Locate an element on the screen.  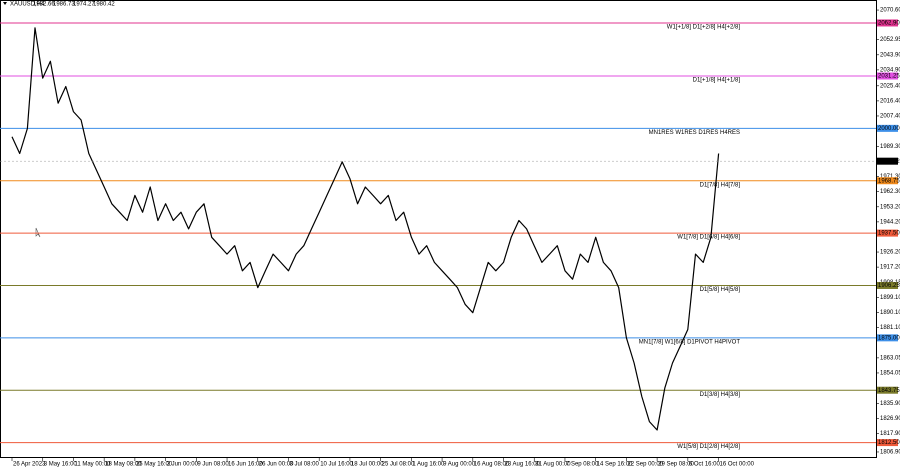
level-price-label: 1875.00 is located at coordinates (889, 338).